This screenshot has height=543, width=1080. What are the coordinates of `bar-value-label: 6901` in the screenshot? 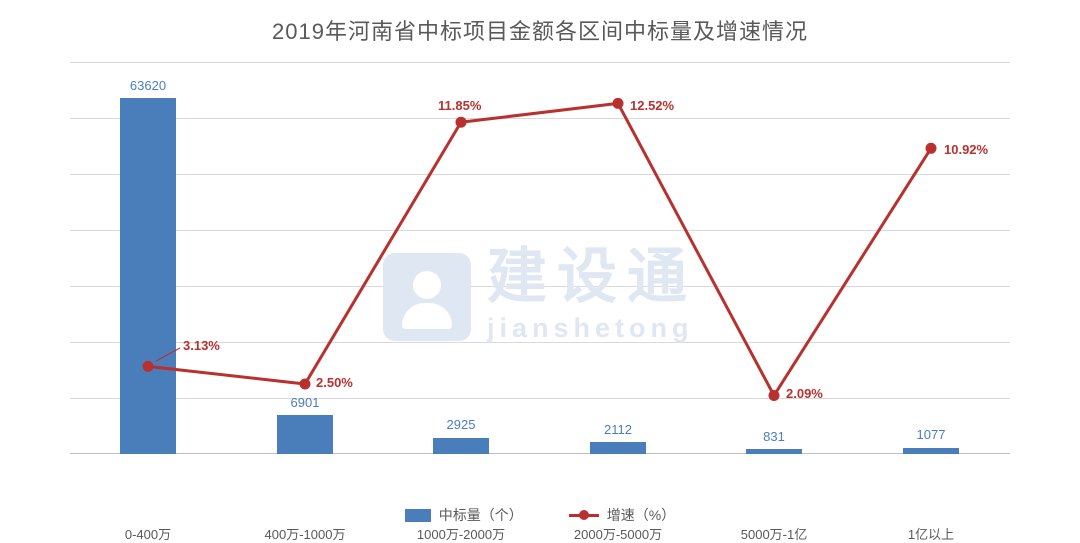 It's located at (305, 402).